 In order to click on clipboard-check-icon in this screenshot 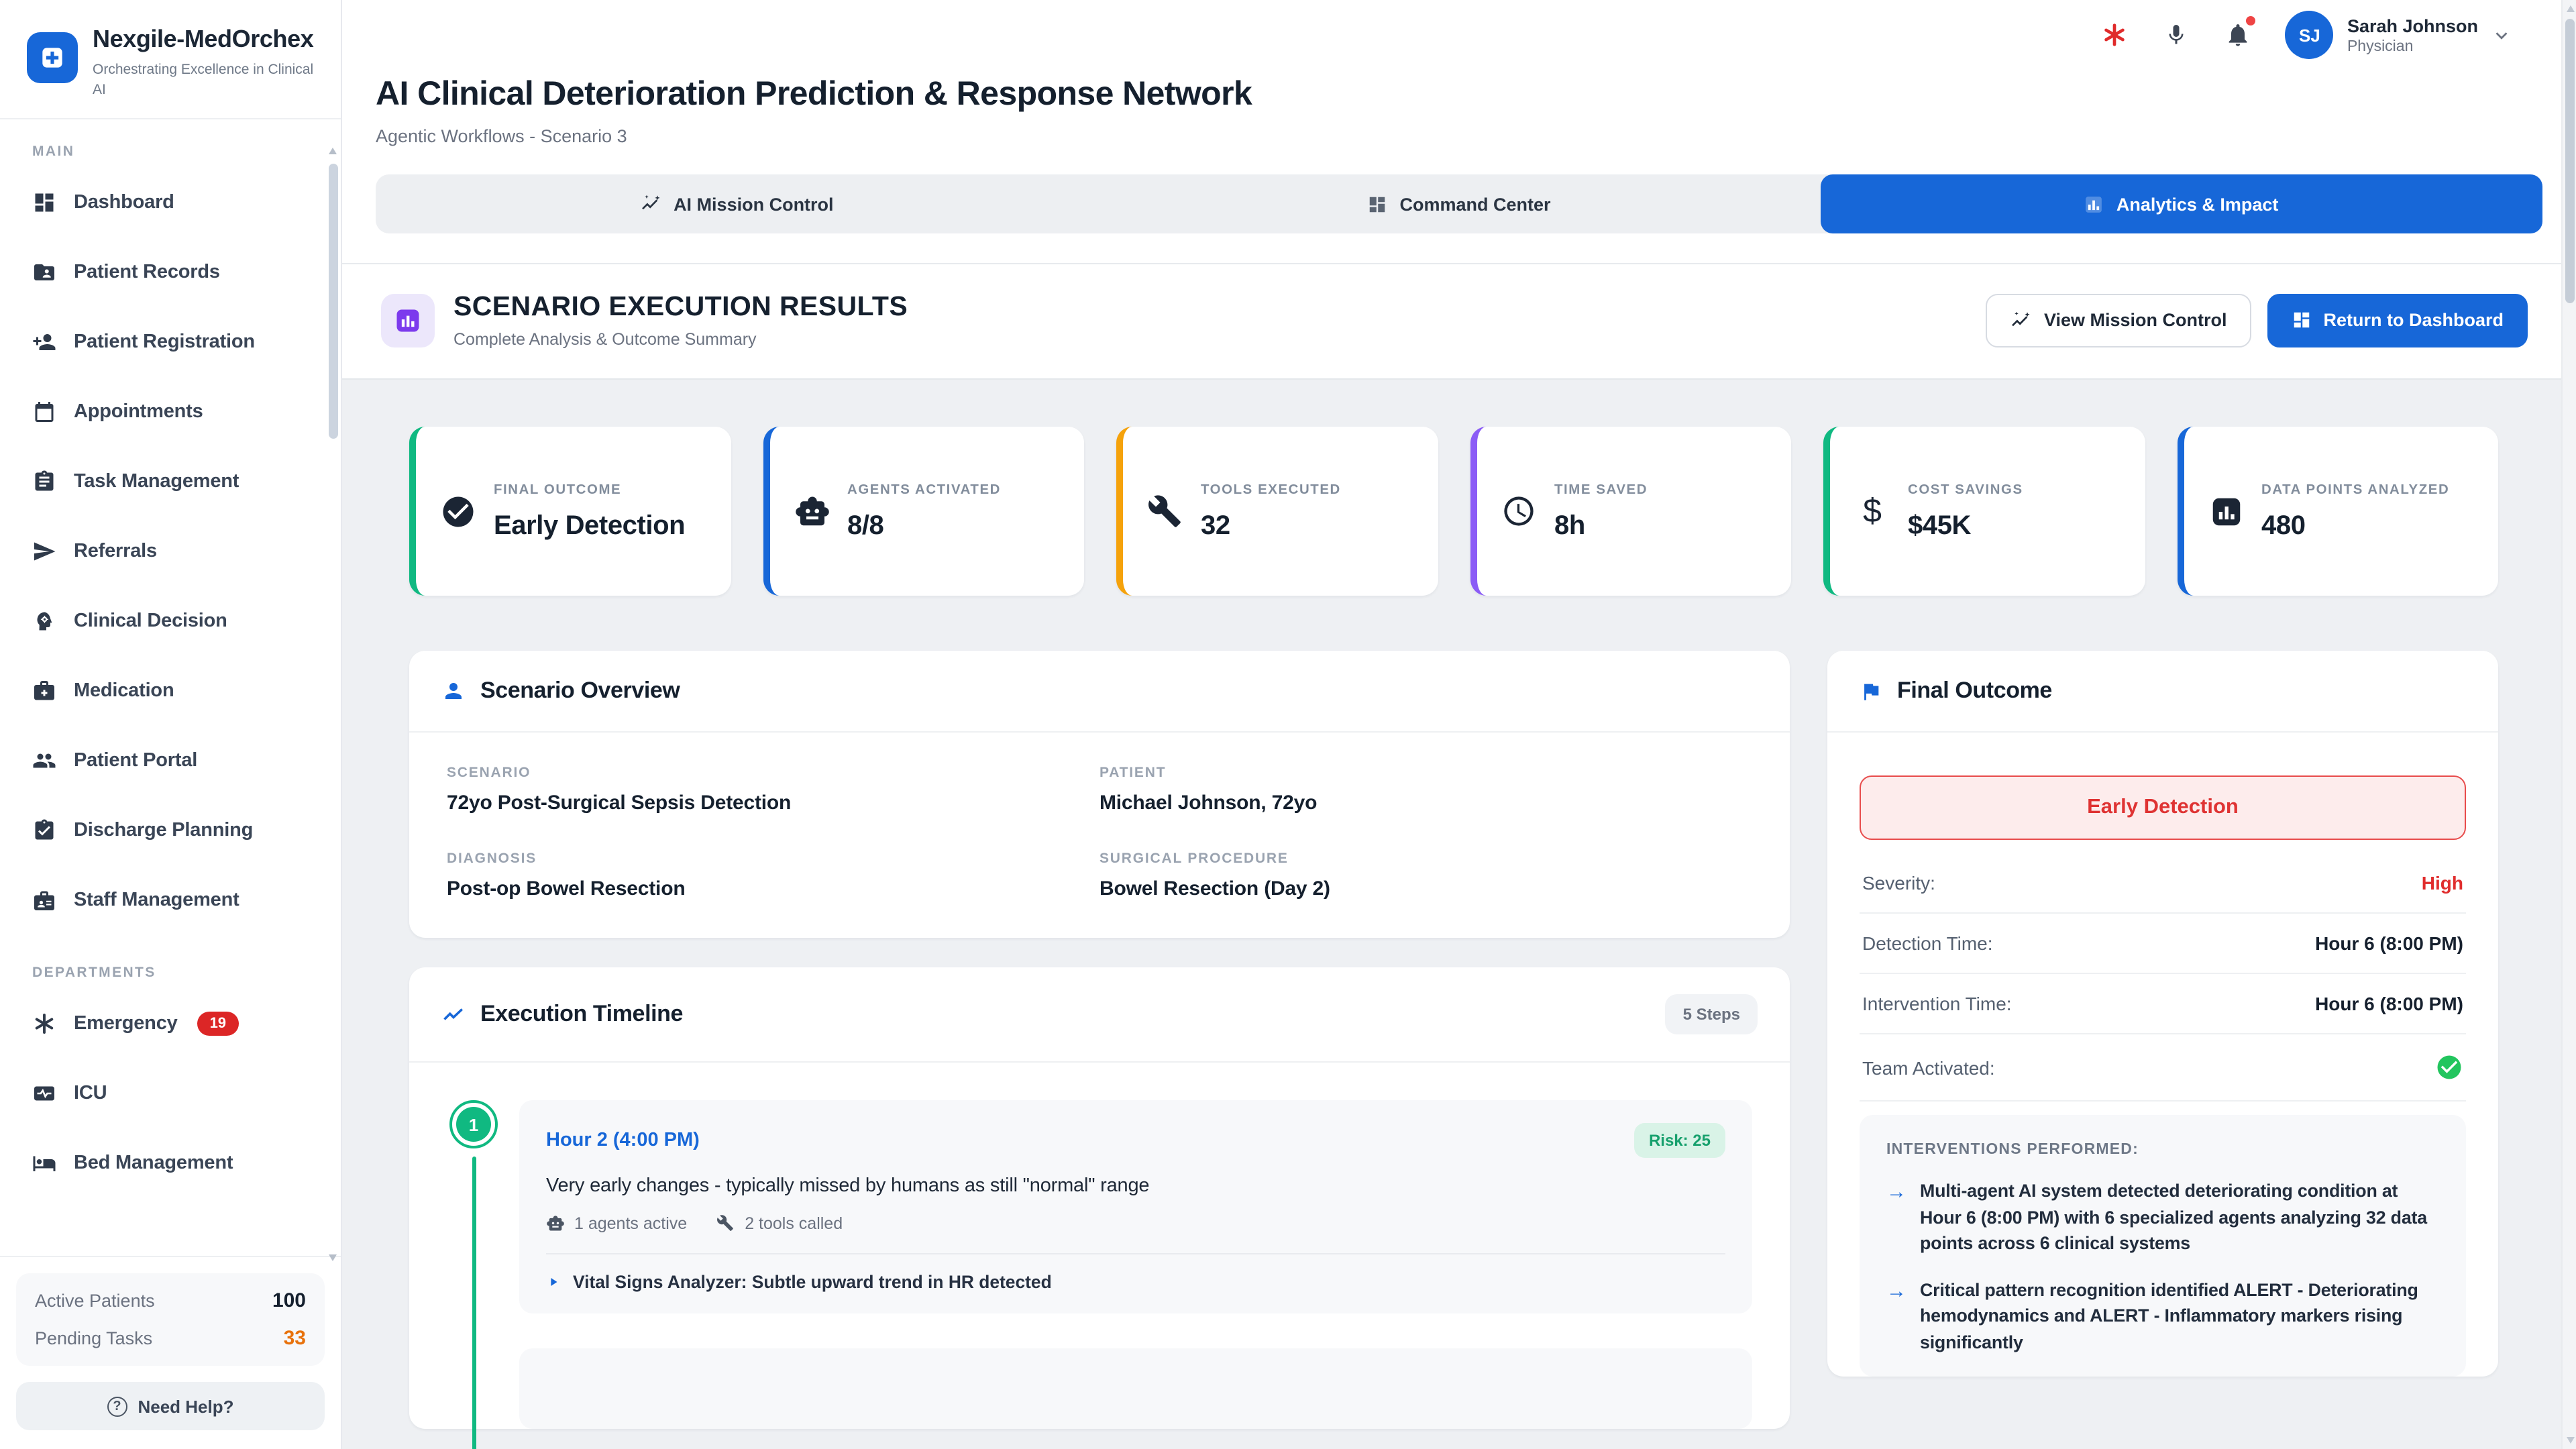, I will do `click(44, 830)`.